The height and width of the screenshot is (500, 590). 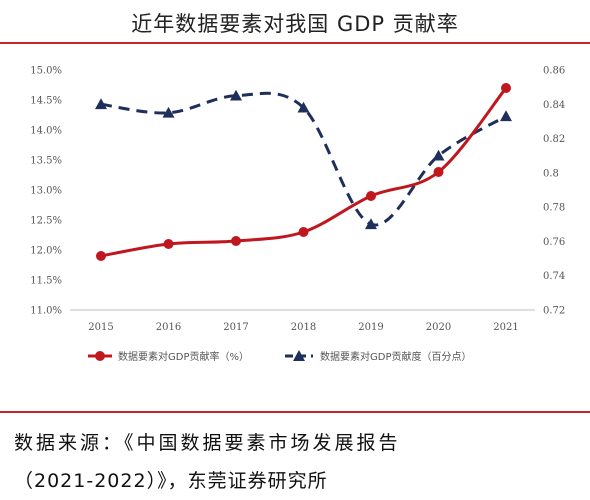 What do you see at coordinates (554, 242) in the screenshot?
I see `right-tick-label: 0.76` at bounding box center [554, 242].